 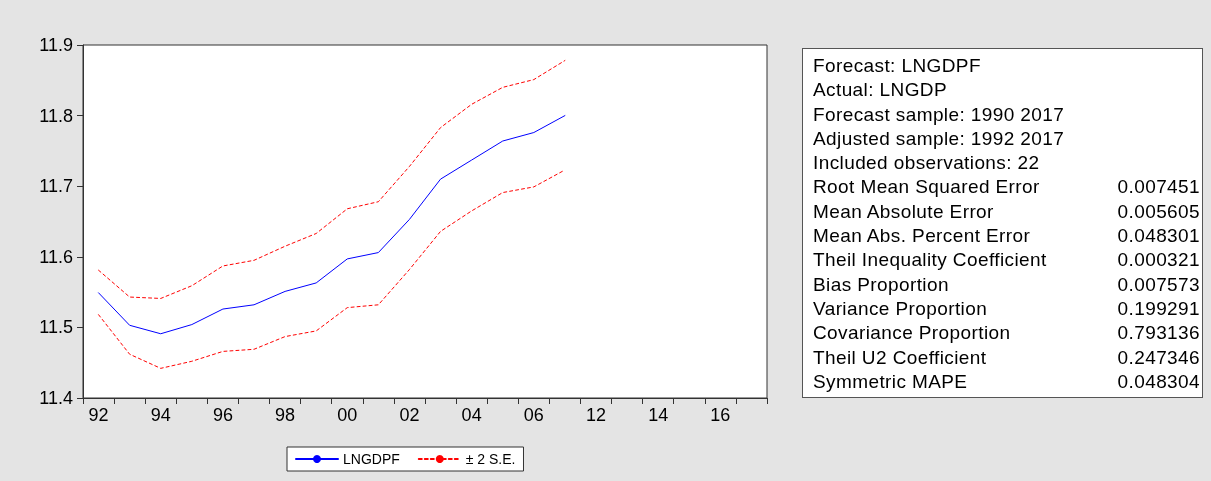 What do you see at coordinates (912, 333) in the screenshot?
I see `category-label: Covariance Proportion` at bounding box center [912, 333].